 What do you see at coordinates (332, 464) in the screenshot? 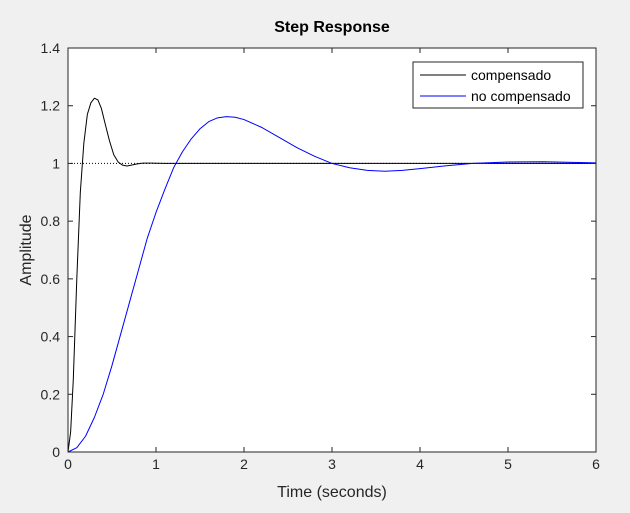
I see `x-tick-label: 3` at bounding box center [332, 464].